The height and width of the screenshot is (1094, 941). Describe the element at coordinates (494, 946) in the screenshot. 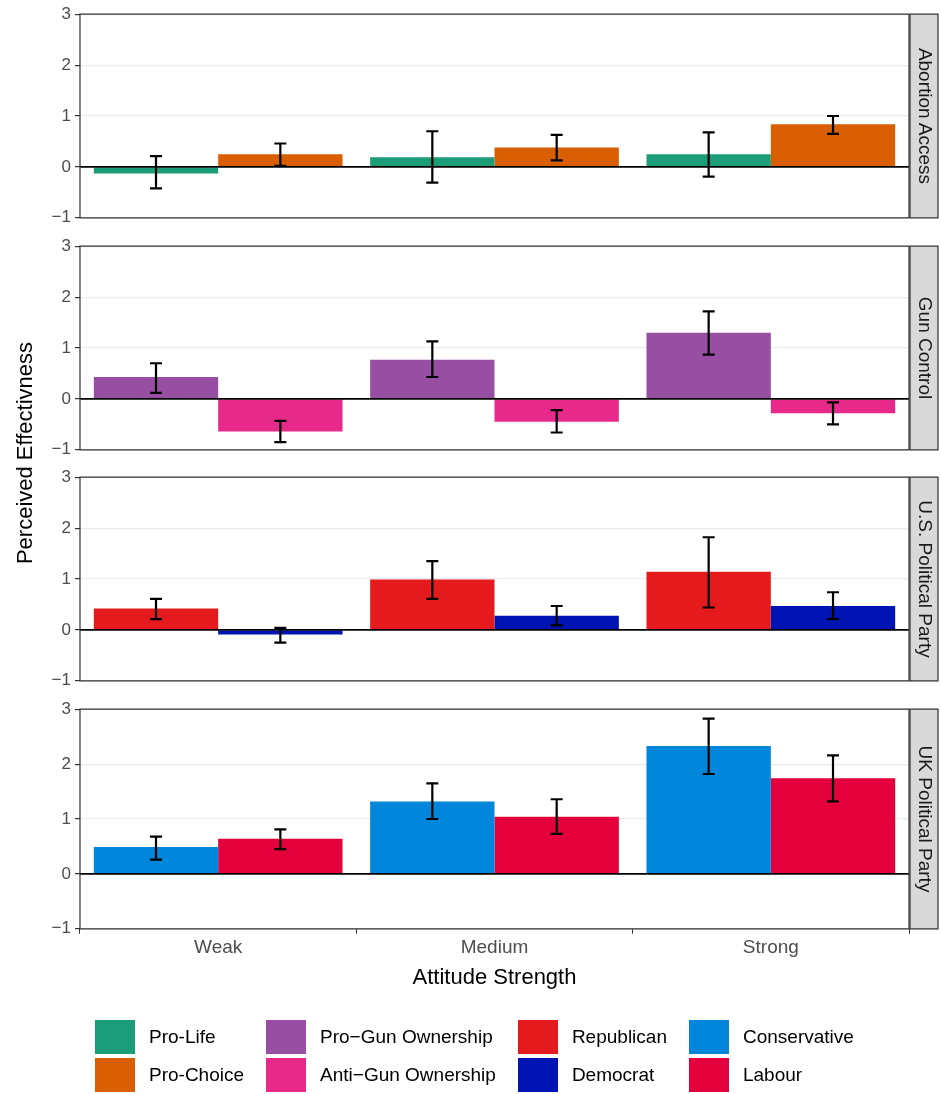

I see `x-tick-label: Medium` at that location.